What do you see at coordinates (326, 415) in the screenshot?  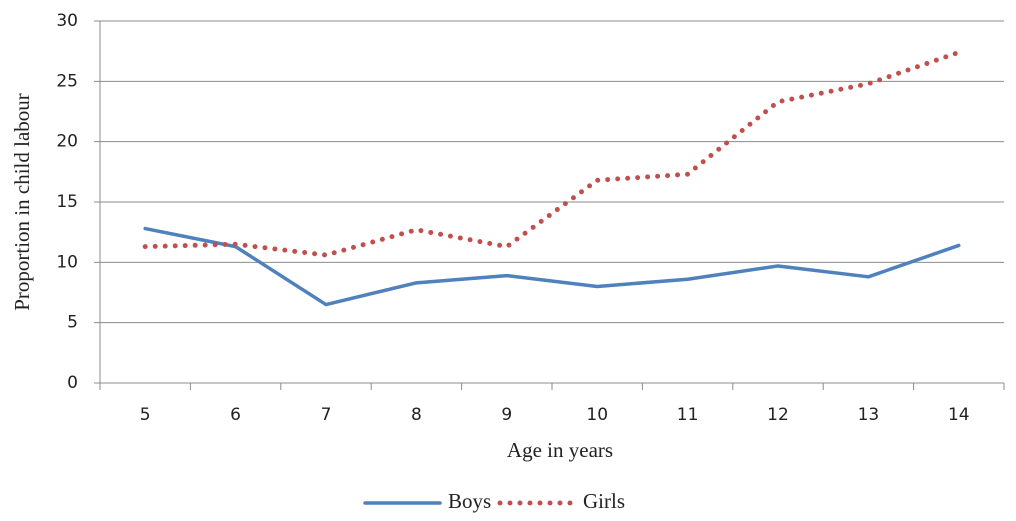 I see `x-tick-label: 7` at bounding box center [326, 415].